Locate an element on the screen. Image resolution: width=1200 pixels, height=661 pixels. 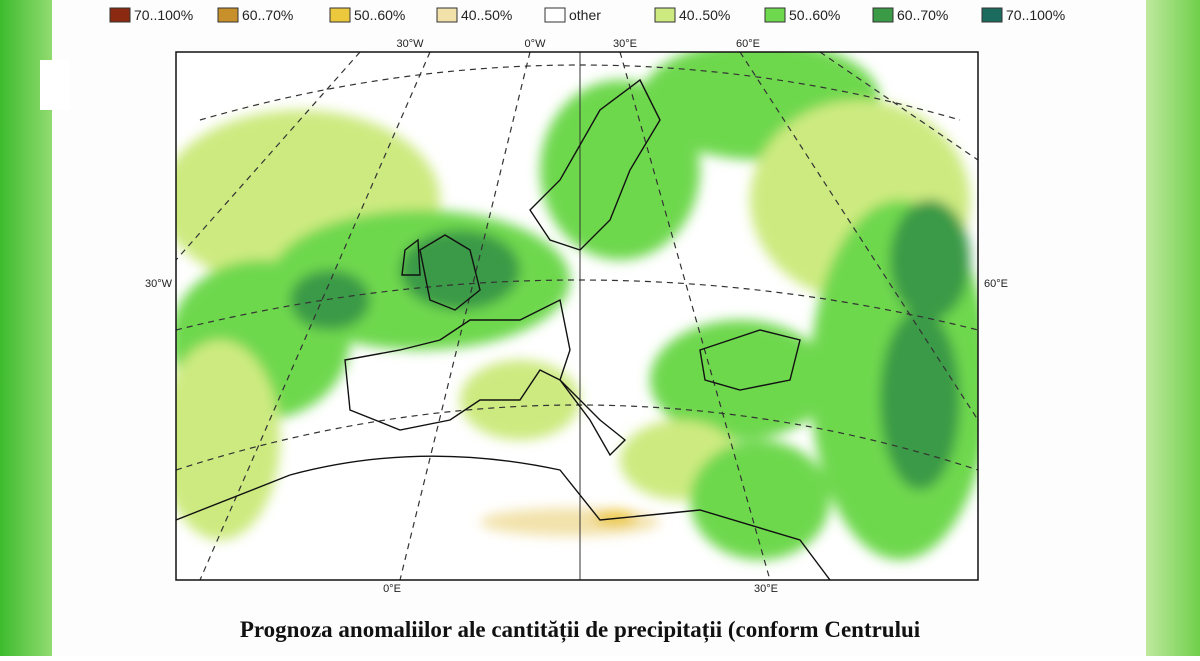
lon-label: 0°W is located at coordinates (536, 44).